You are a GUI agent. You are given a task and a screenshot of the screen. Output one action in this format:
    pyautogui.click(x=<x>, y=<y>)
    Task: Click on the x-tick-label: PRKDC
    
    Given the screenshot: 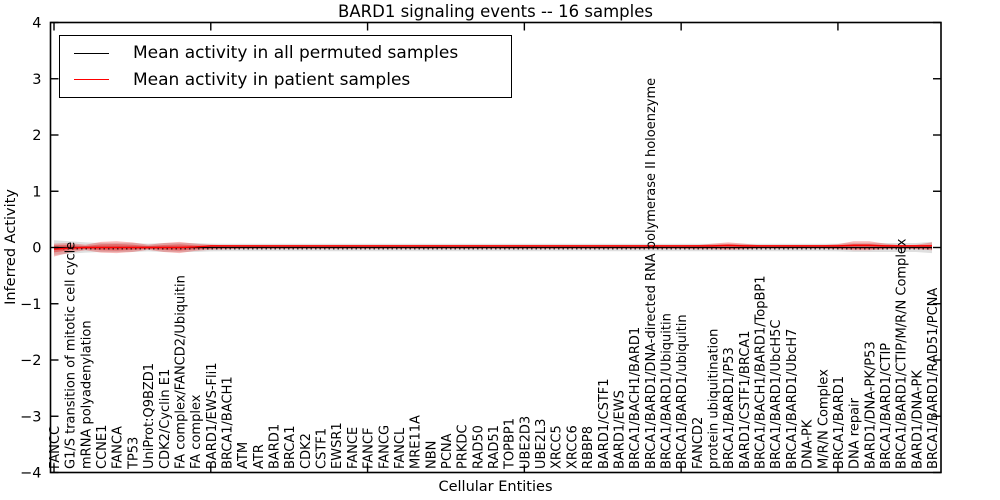 What is the action you would take?
    pyautogui.click(x=463, y=447)
    